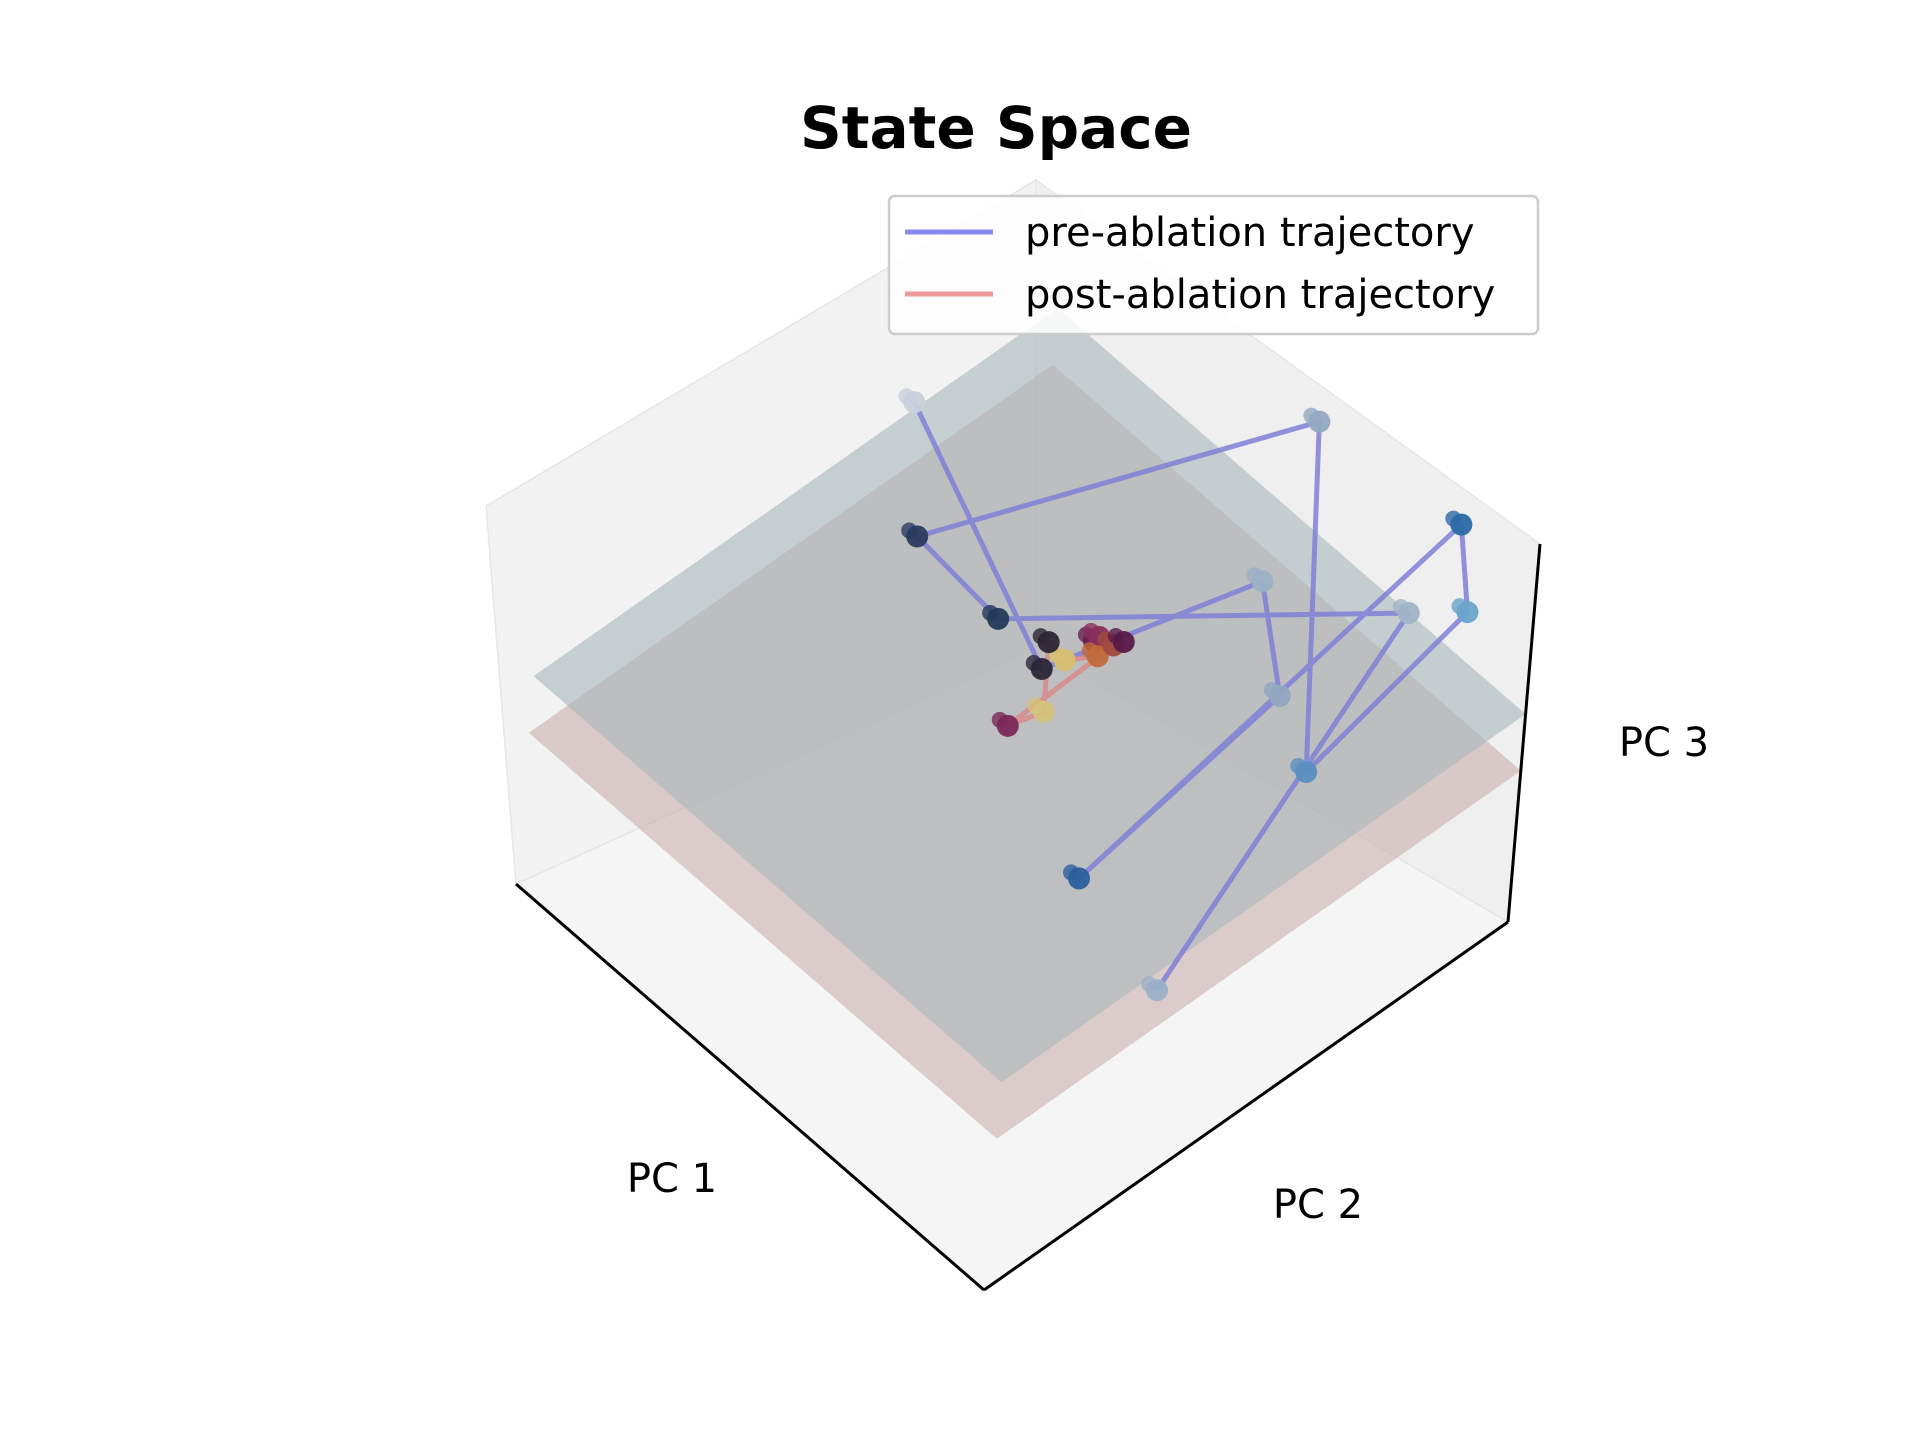 The image size is (1920, 1440). What do you see at coordinates (1318, 1205) in the screenshot?
I see `pc2-axis-label: PC 2` at bounding box center [1318, 1205].